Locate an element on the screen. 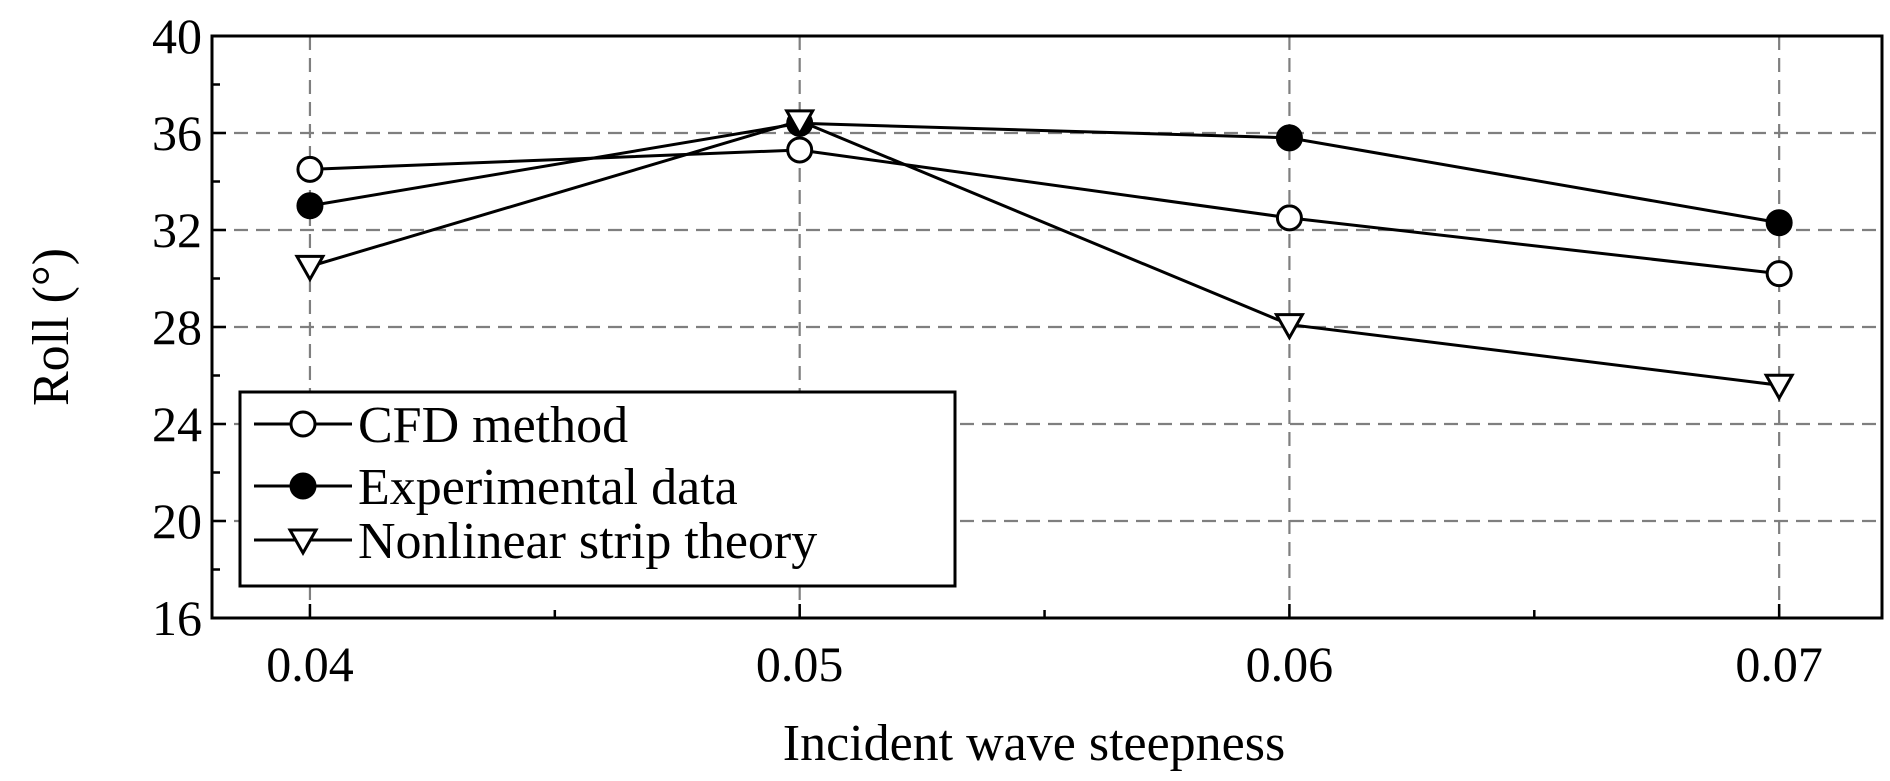  x-tick-label: 0.06 is located at coordinates (1290, 664).